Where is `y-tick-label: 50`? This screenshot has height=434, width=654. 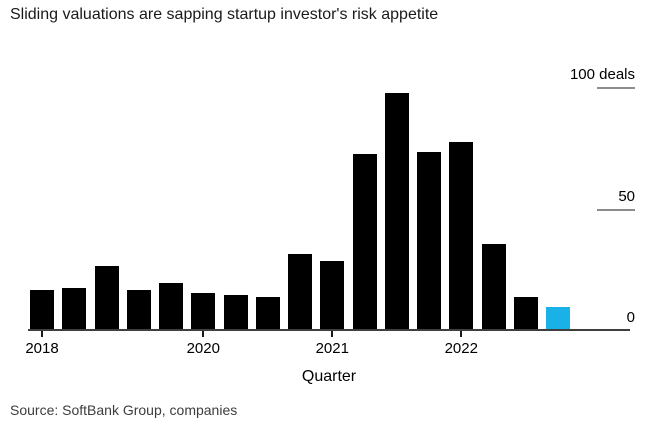 y-tick-label: 50 is located at coordinates (626, 196).